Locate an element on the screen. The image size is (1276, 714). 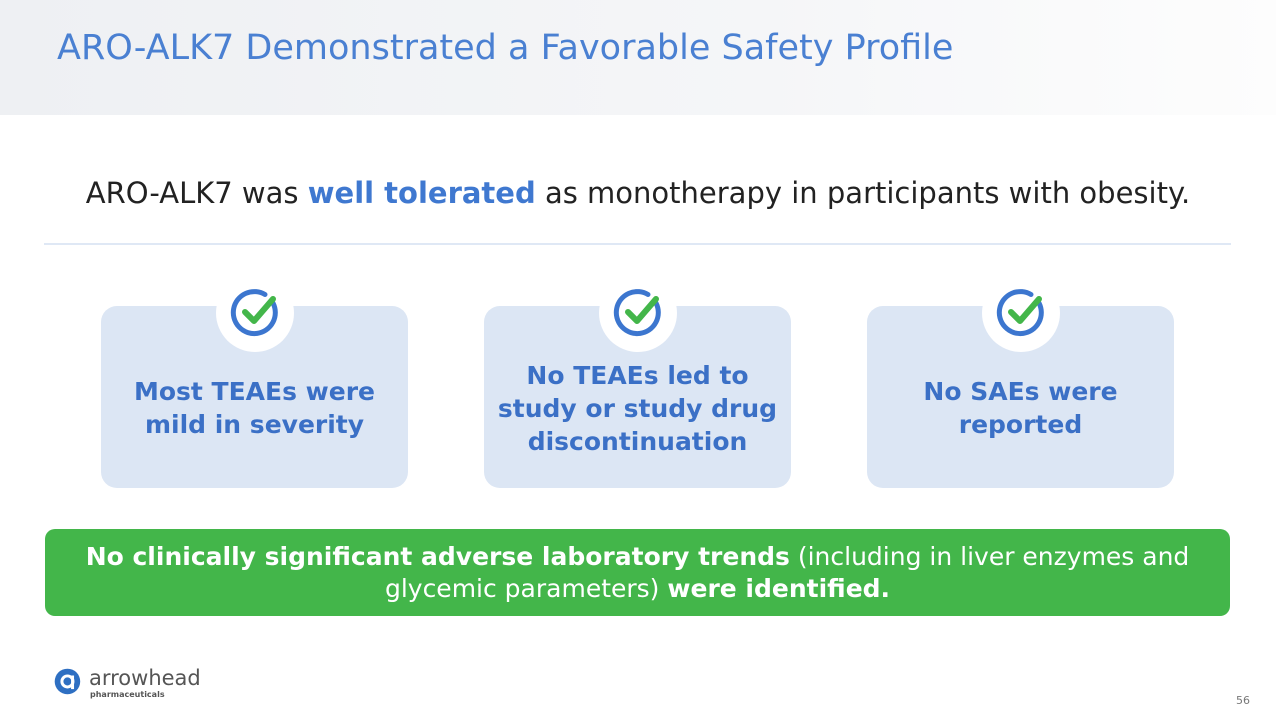
card-line: discontinuation is located at coordinates (637, 441).